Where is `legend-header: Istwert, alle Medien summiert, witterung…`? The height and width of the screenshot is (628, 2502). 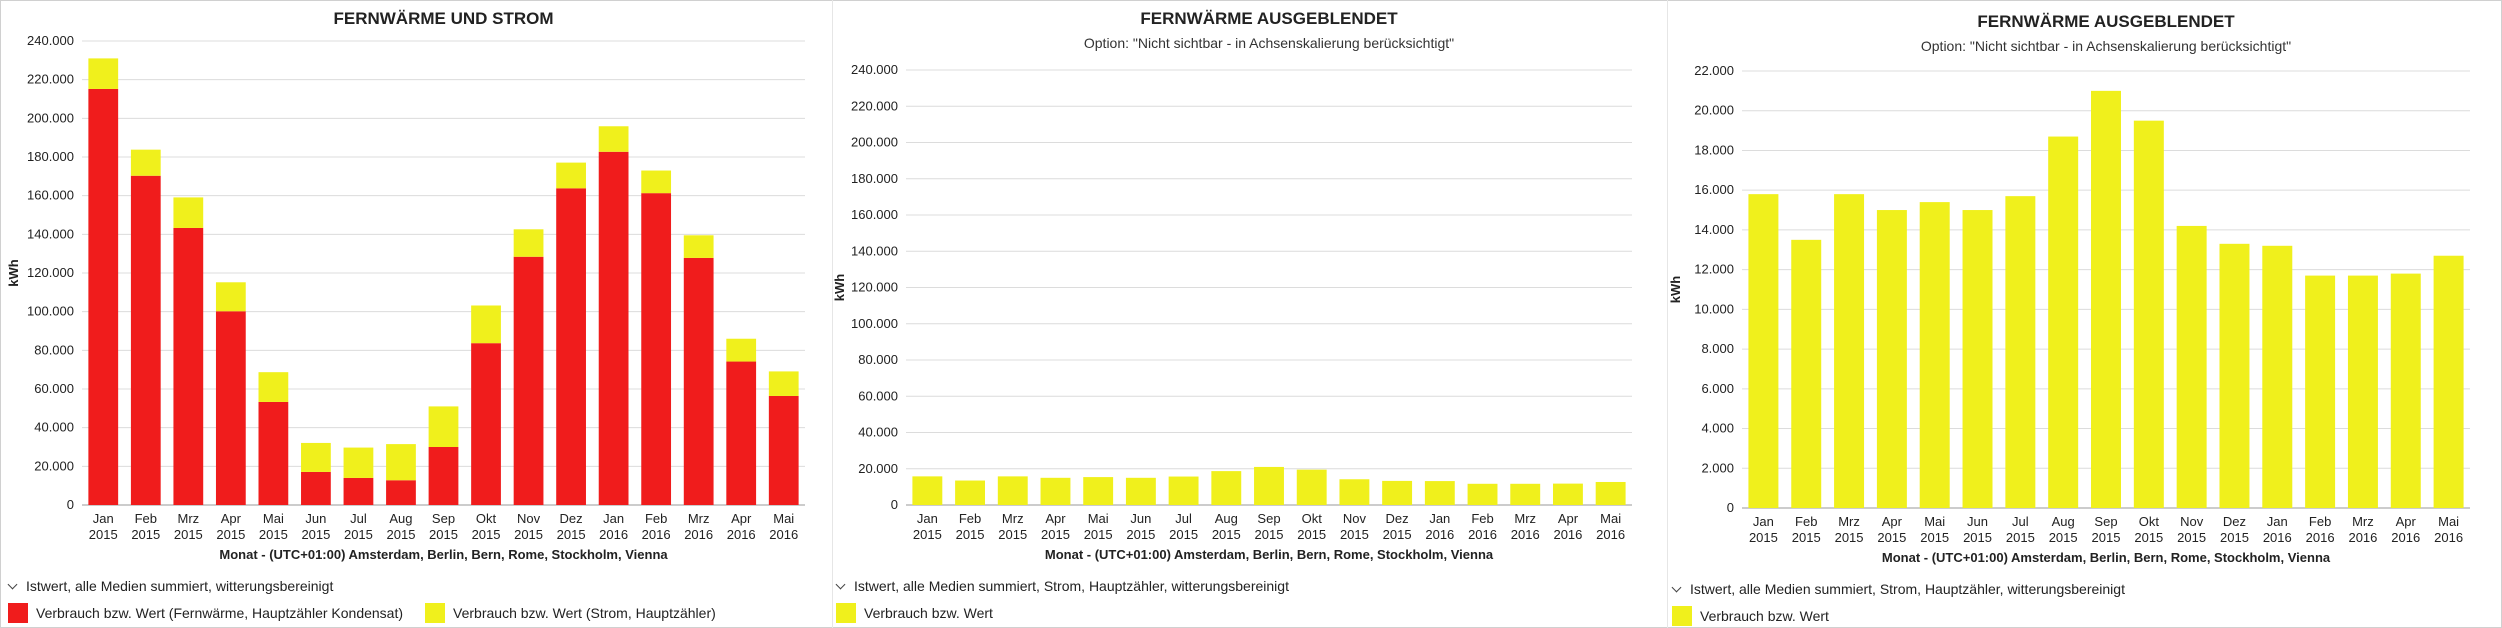
legend-header: Istwert, alle Medien summiert, witterung… is located at coordinates (362, 586).